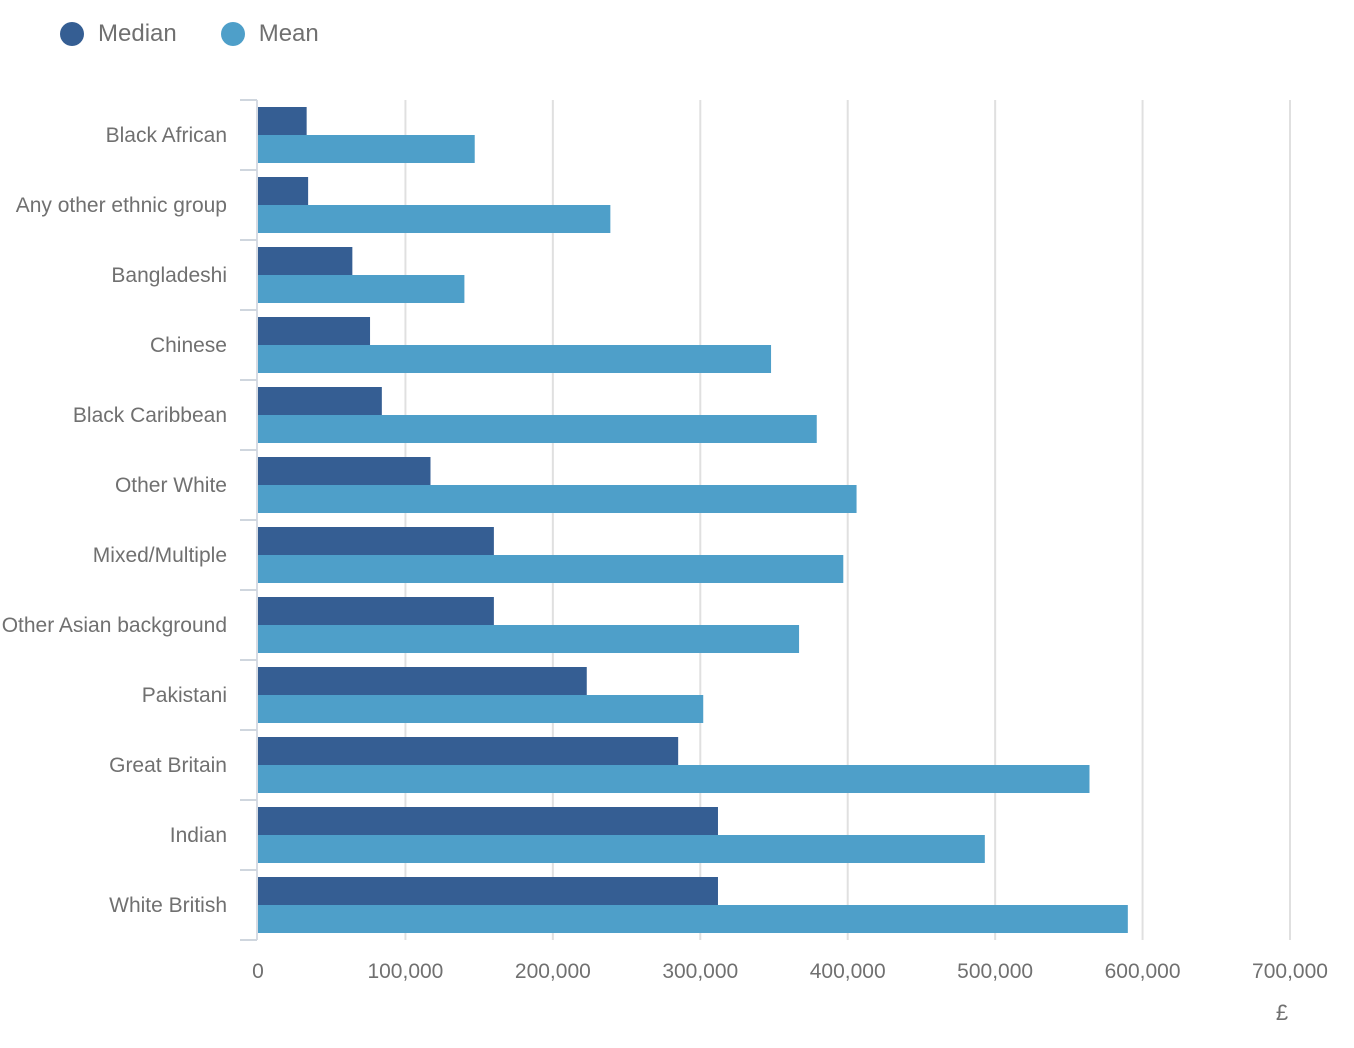  What do you see at coordinates (168, 905) in the screenshot?
I see `category-label: White British` at bounding box center [168, 905].